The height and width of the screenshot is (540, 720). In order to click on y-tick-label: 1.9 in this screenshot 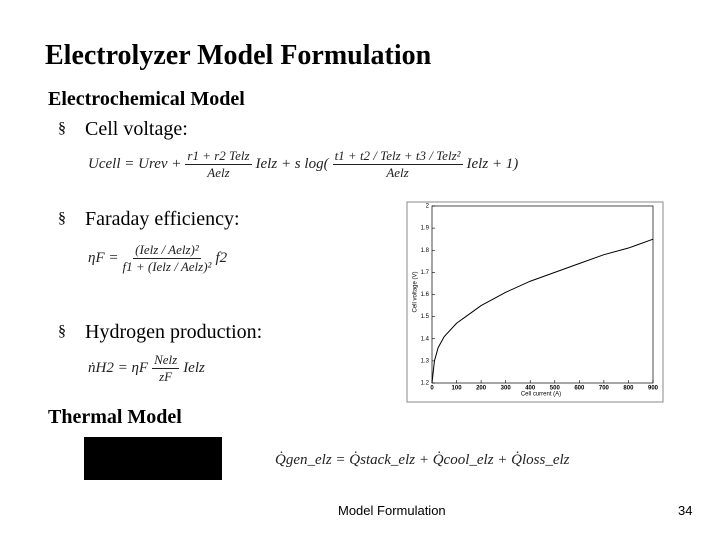, I will do `click(425, 229)`.